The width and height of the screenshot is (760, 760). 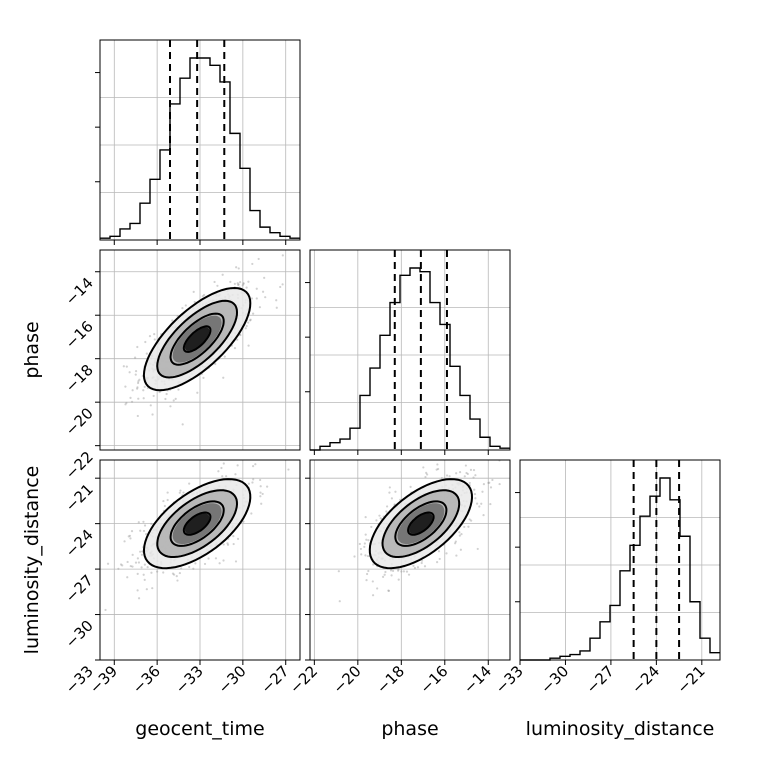 What do you see at coordinates (347, 679) in the screenshot?
I see `x-tick-label: −20` at bounding box center [347, 679].